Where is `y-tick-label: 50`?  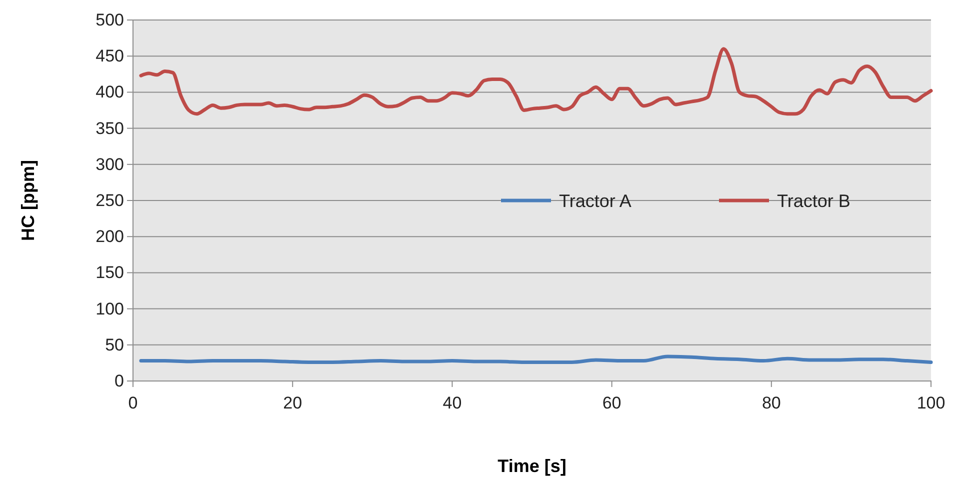
y-tick-label: 50 is located at coordinates (114, 344).